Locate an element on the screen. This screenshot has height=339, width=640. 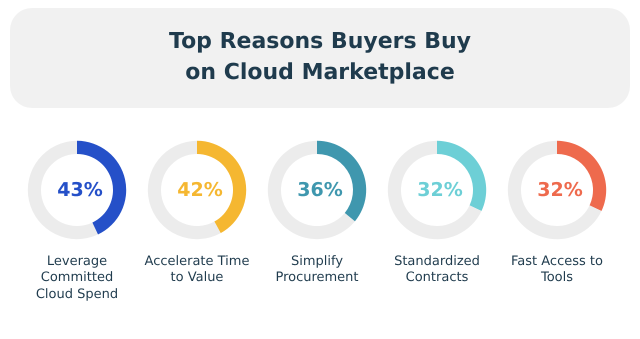
text: Leverage Committed Cloud Spend is located at coordinates (77, 278).